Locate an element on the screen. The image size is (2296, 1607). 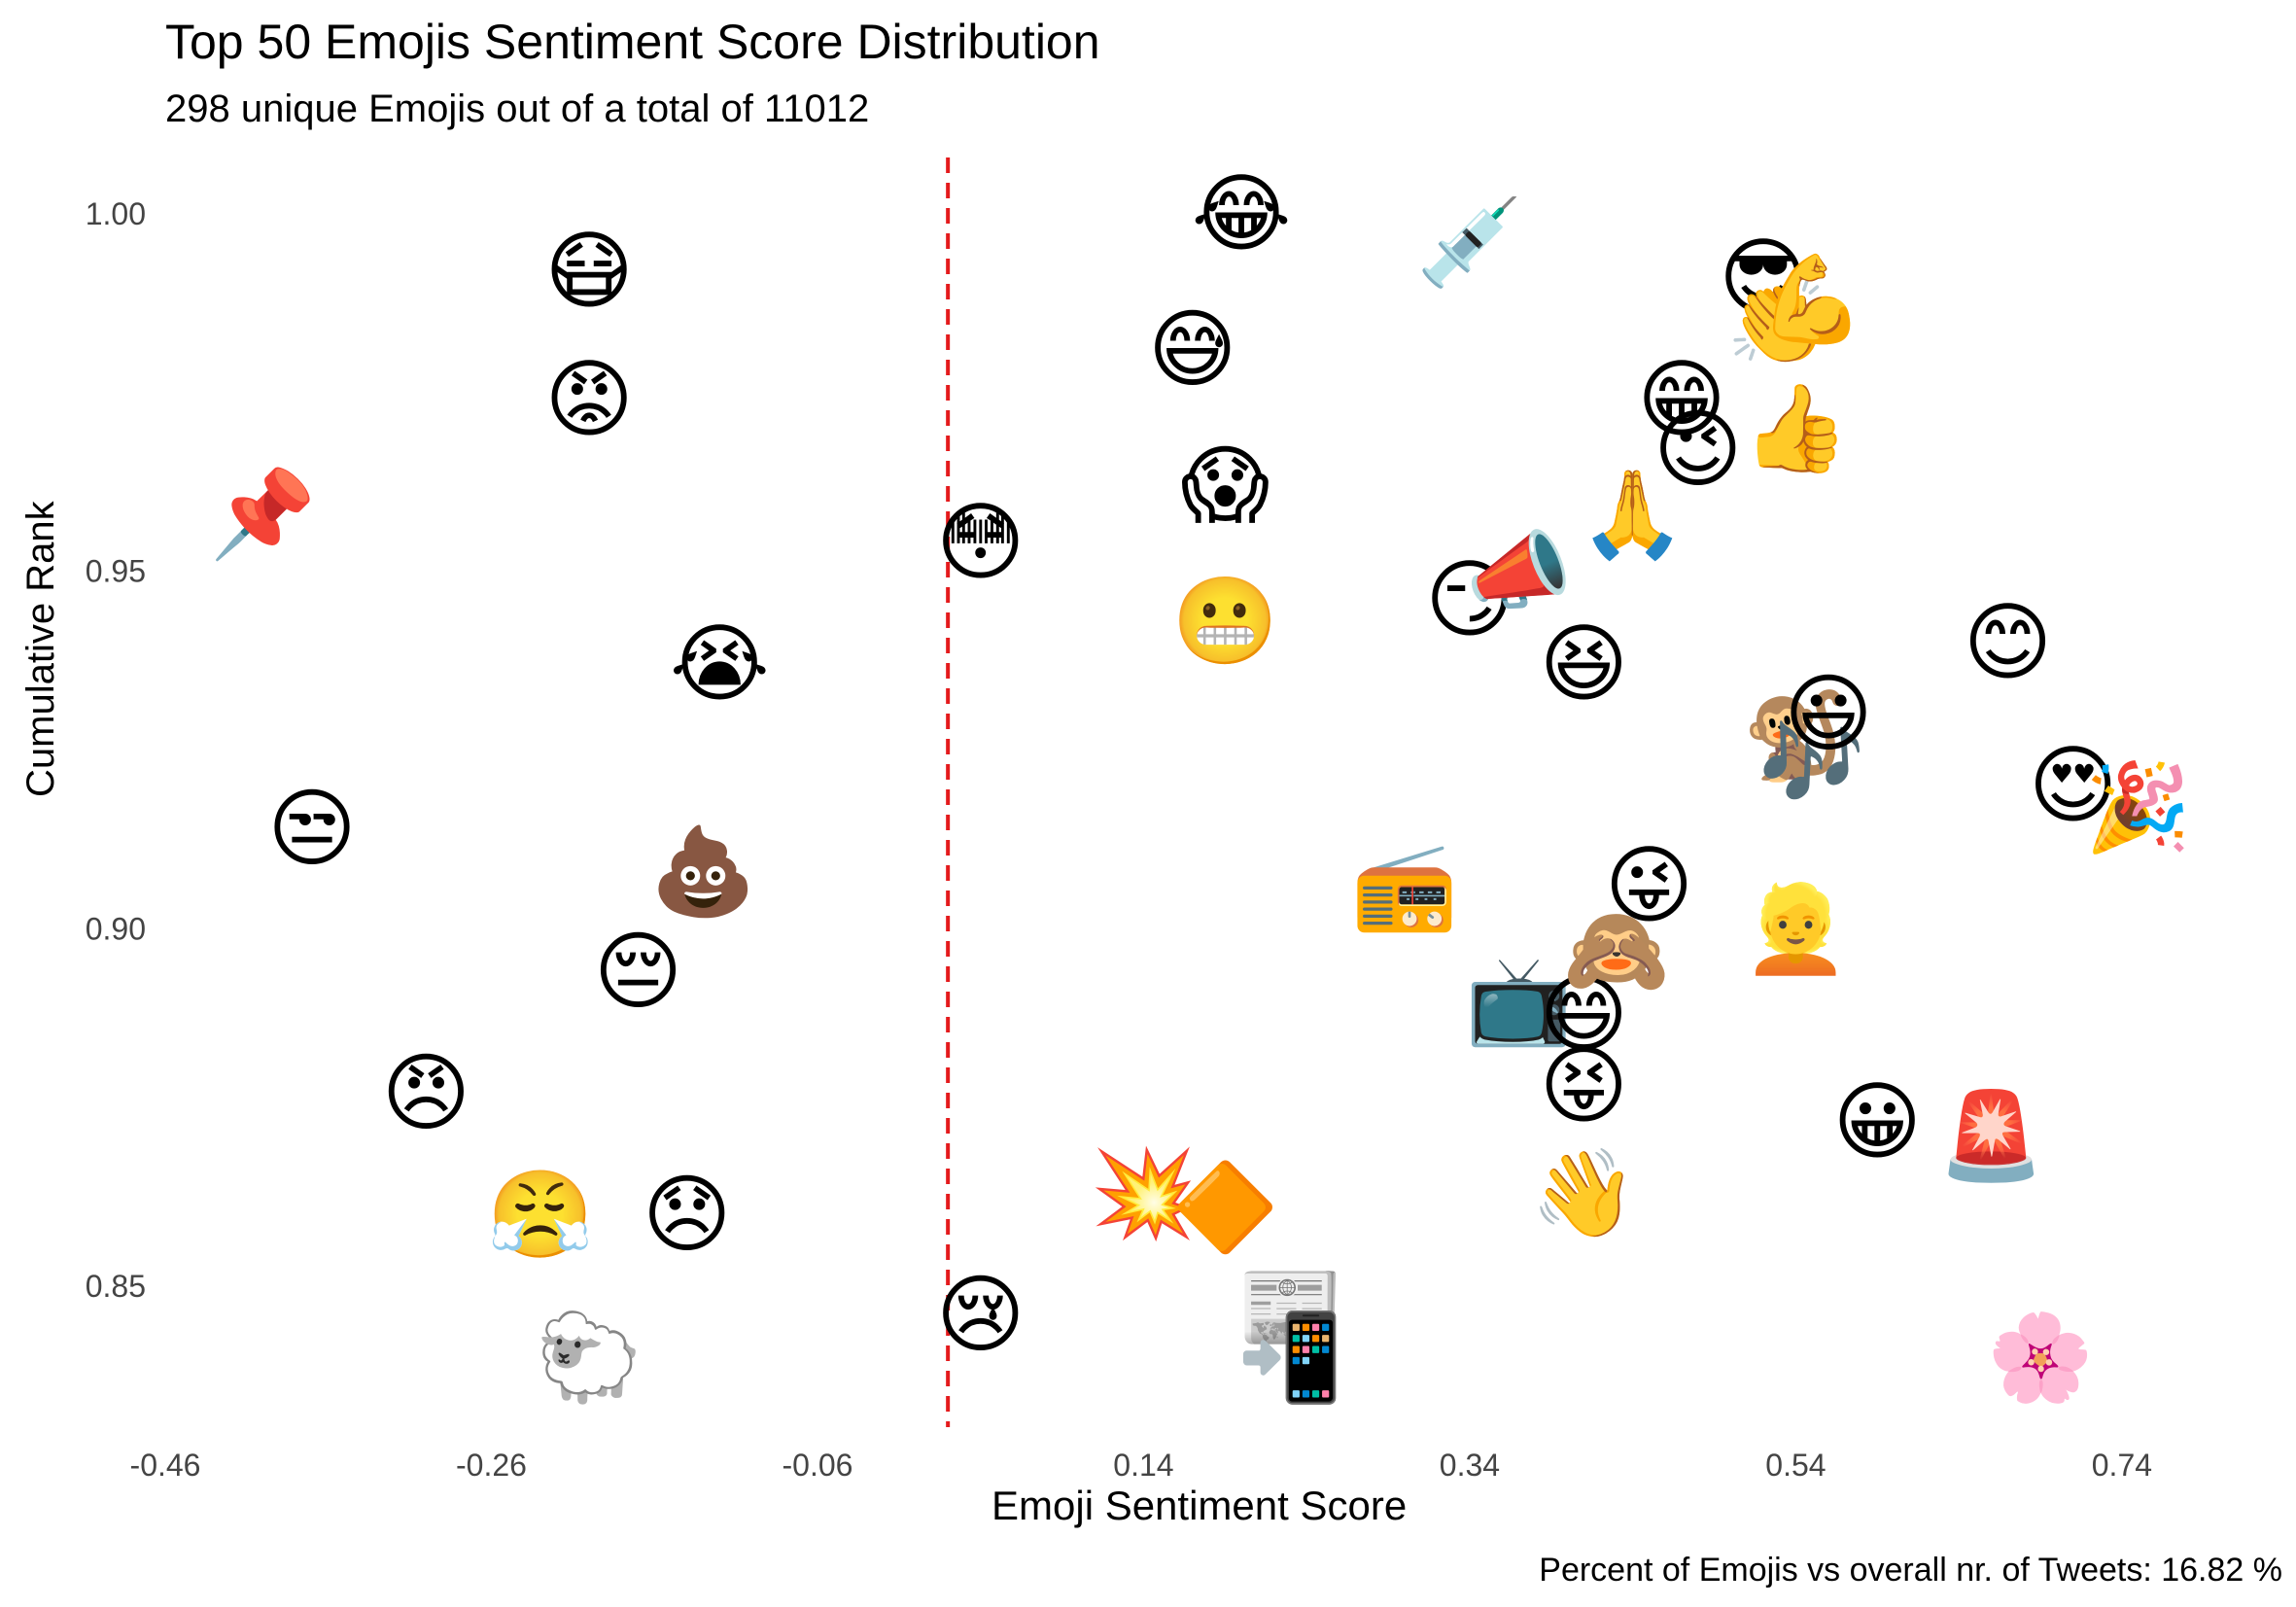
emoji-point: 🎉 is located at coordinates (2138, 806).